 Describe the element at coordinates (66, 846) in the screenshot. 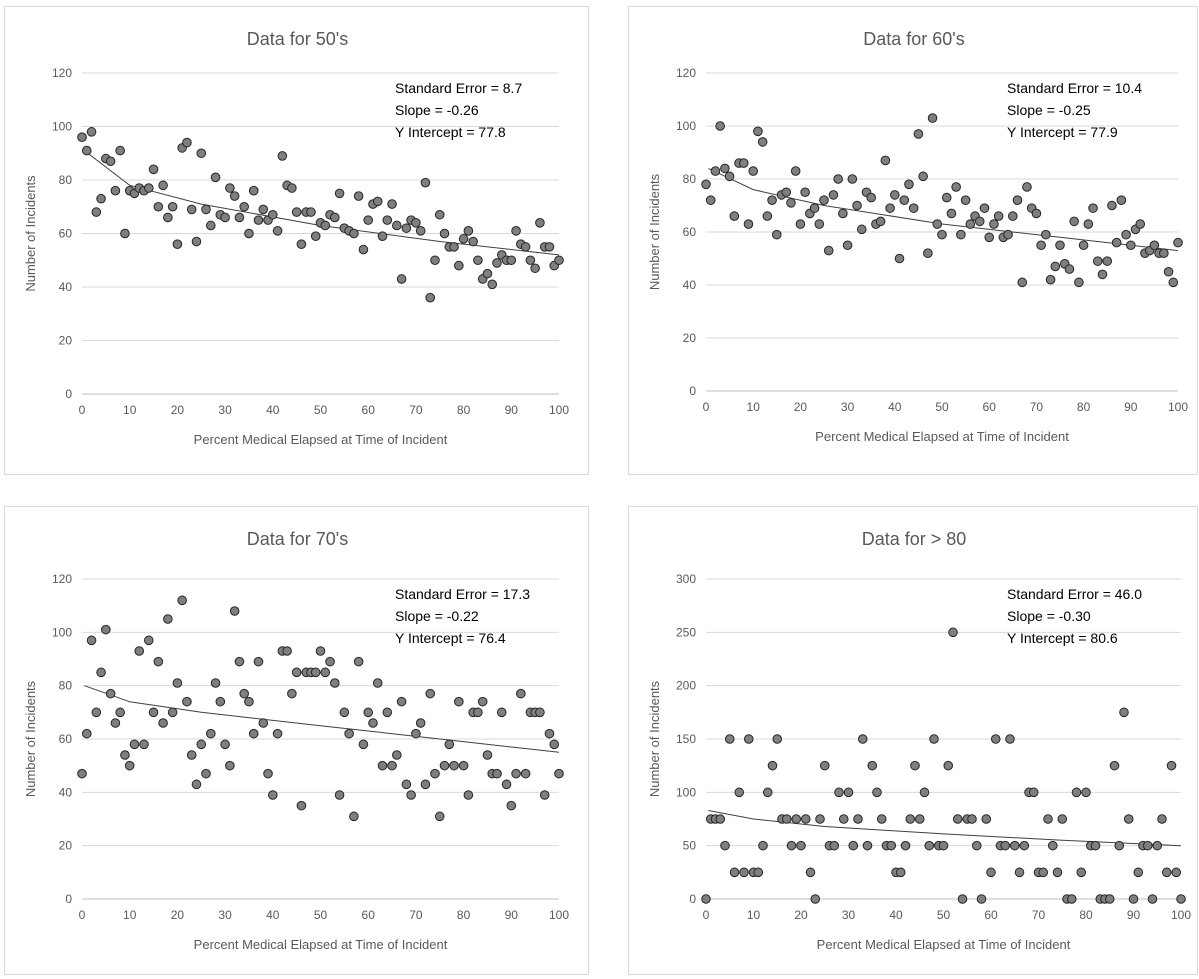

I see `y-tick-label: 20` at that location.